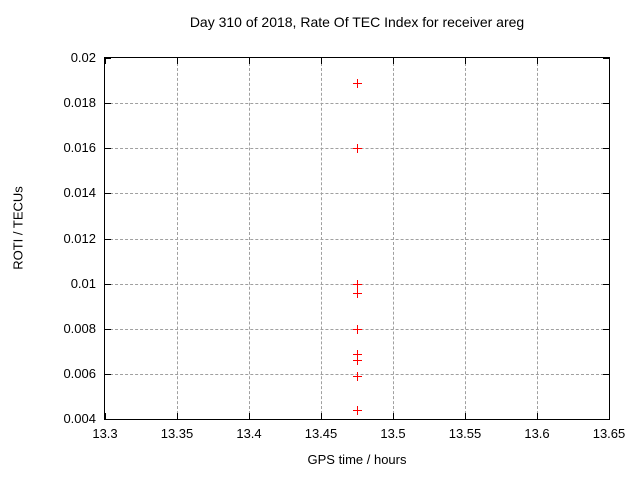 The image size is (640, 480). Describe the element at coordinates (79, 148) in the screenshot. I see `y-tick-label: 0.016` at that location.